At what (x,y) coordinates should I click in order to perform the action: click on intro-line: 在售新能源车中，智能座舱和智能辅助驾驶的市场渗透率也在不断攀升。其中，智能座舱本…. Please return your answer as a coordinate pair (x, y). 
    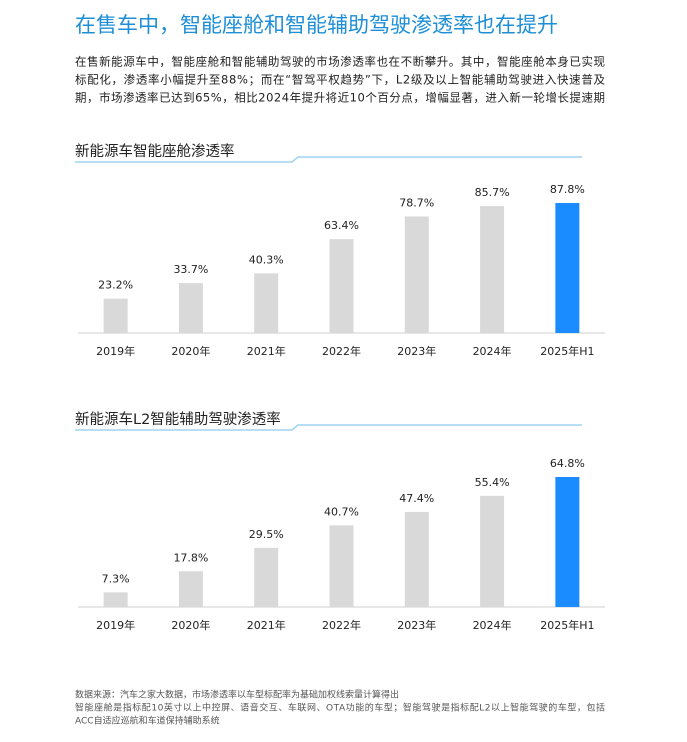
    Looking at the image, I should click on (340, 62).